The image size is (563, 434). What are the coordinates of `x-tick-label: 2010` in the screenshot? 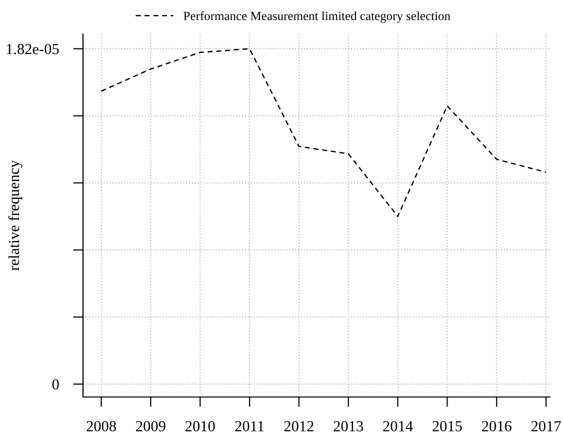 It's located at (200, 426).